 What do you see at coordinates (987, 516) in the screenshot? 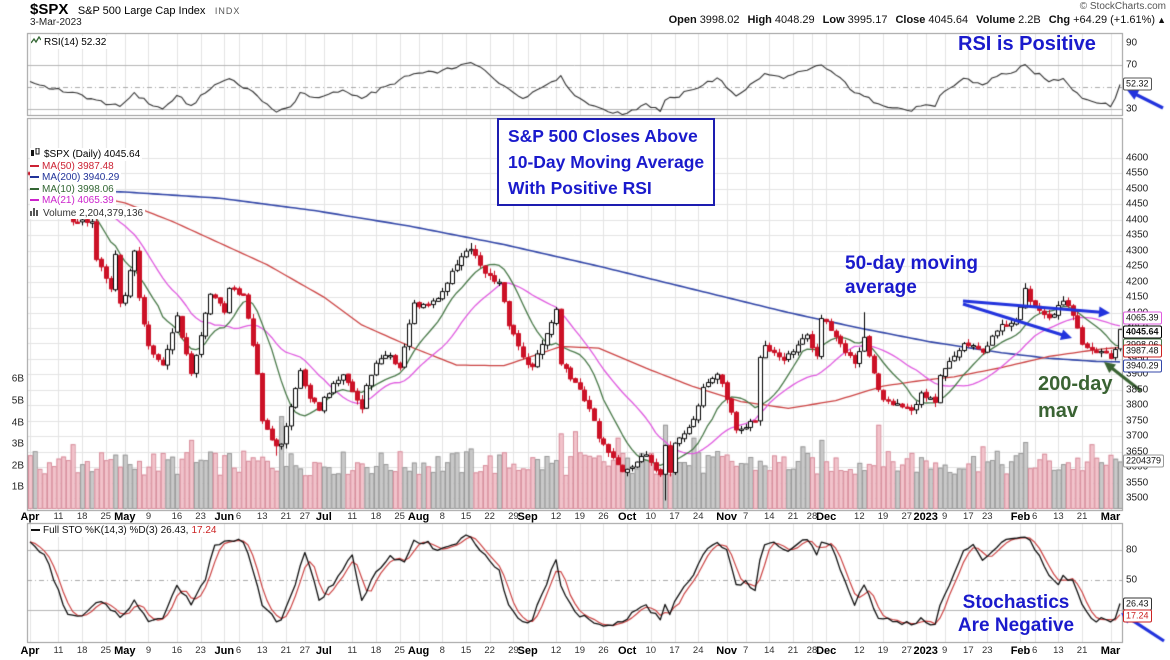
I see `x-axis-tick: 23` at bounding box center [987, 516].